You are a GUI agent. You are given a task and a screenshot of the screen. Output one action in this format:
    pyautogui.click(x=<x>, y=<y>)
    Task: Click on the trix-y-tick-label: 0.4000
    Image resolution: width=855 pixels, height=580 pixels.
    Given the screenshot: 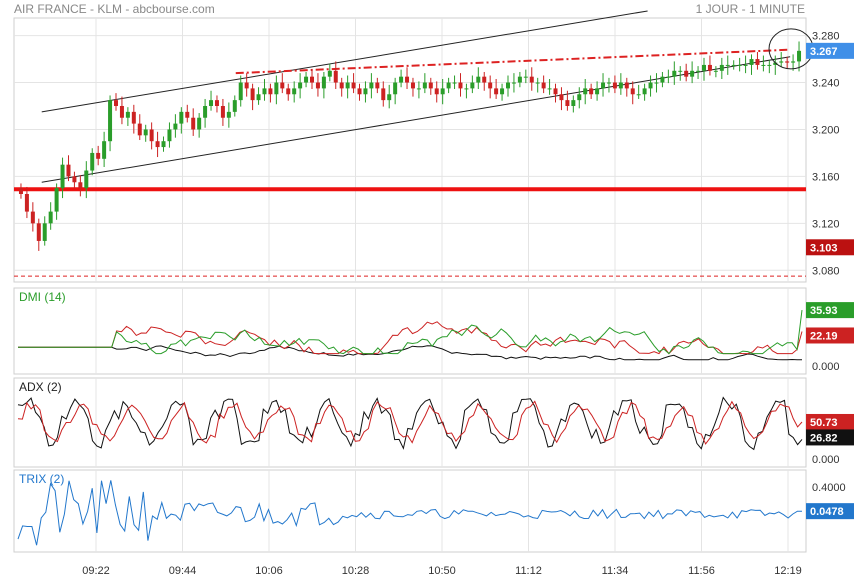 What is the action you would take?
    pyautogui.click(x=829, y=488)
    